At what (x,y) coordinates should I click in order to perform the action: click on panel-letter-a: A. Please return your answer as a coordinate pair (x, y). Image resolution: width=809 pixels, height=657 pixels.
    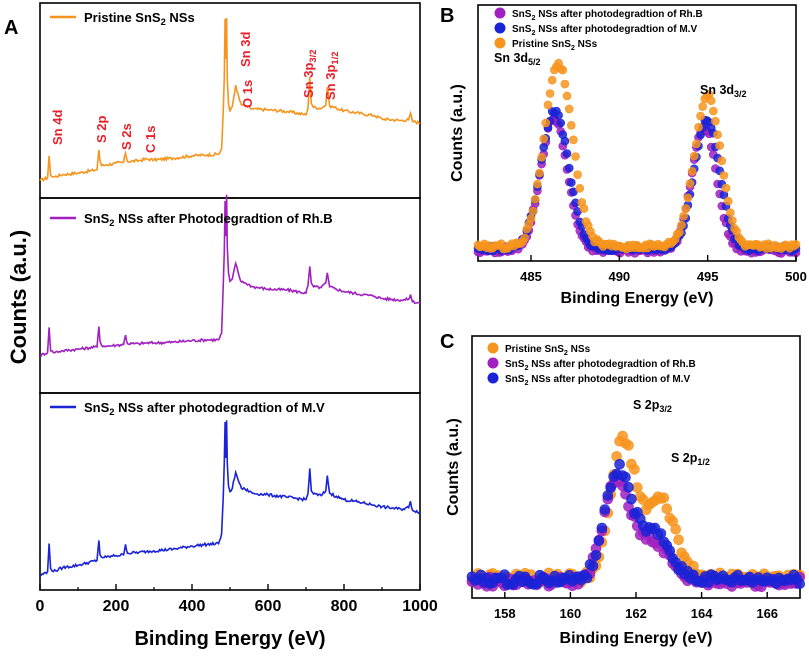
    Looking at the image, I should click on (11, 28).